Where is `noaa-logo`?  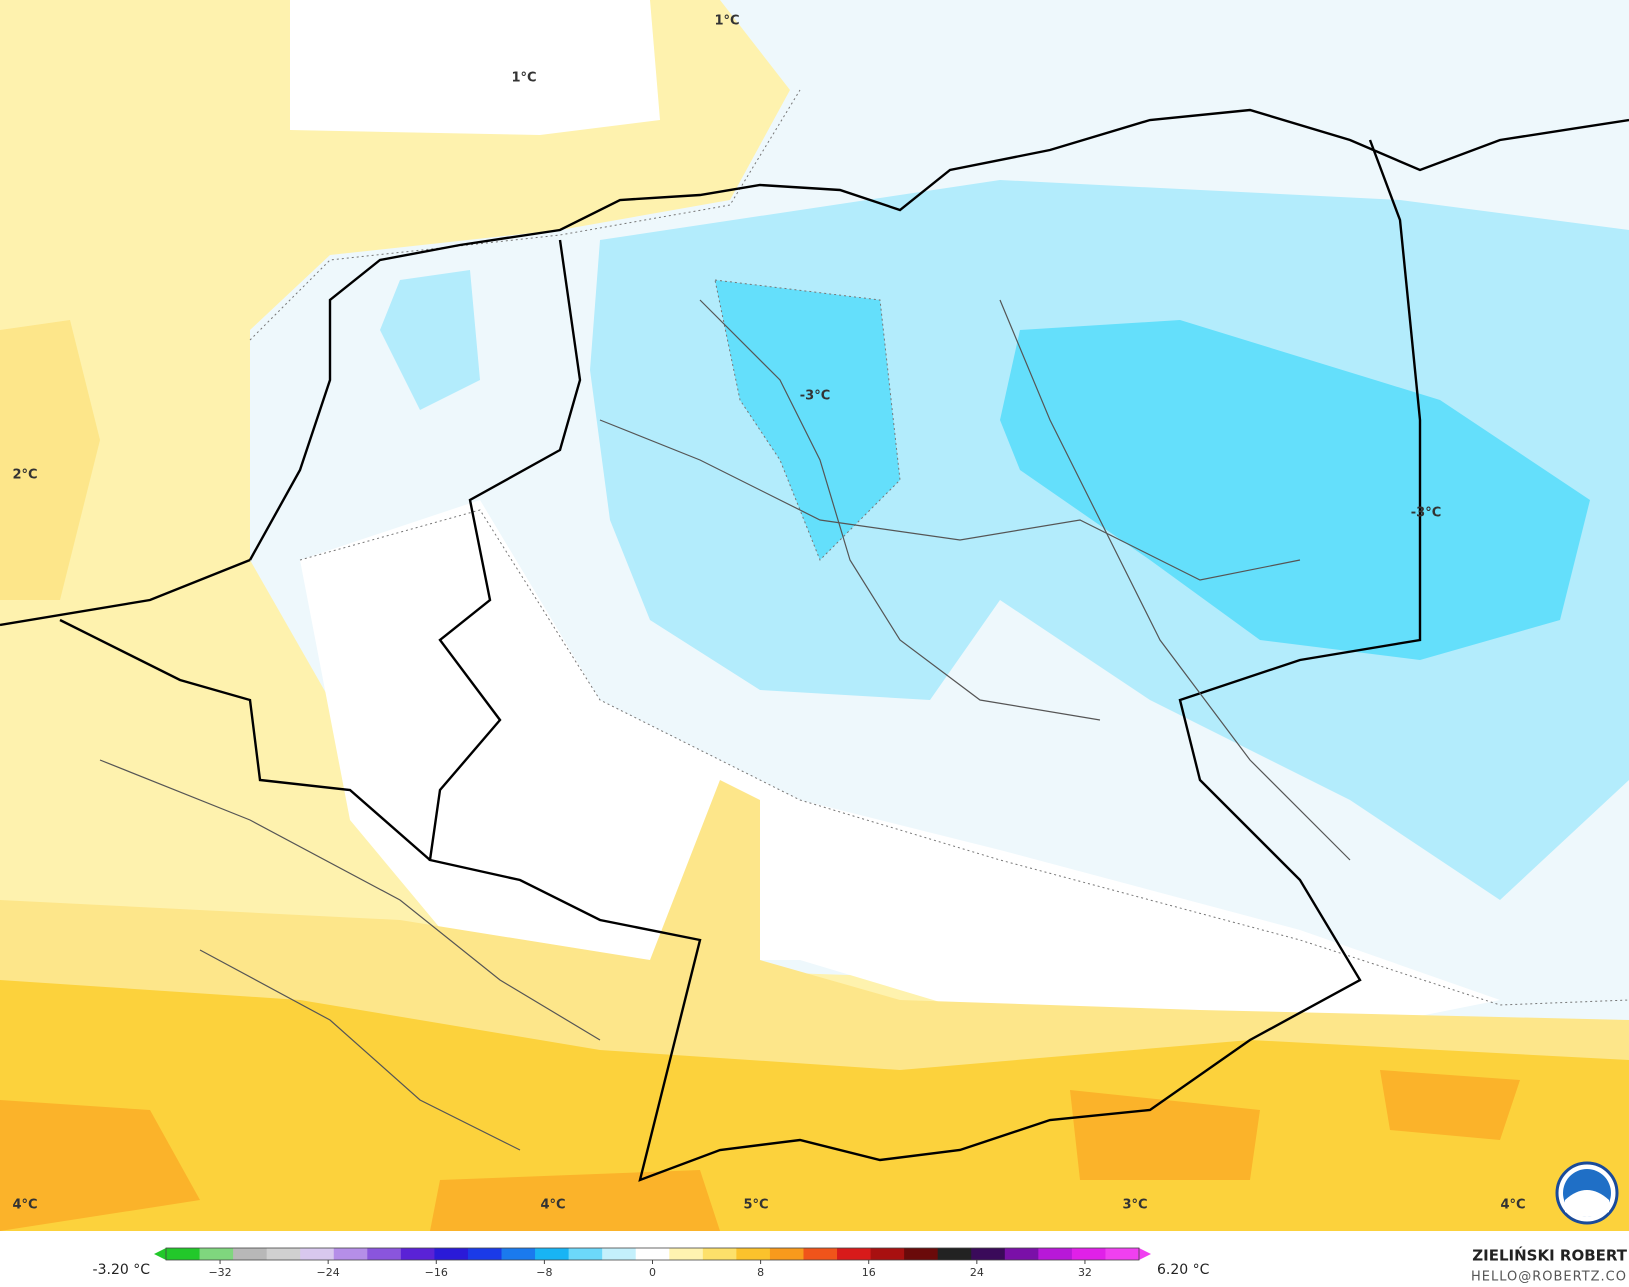 noaa-logo is located at coordinates (1587, 1193).